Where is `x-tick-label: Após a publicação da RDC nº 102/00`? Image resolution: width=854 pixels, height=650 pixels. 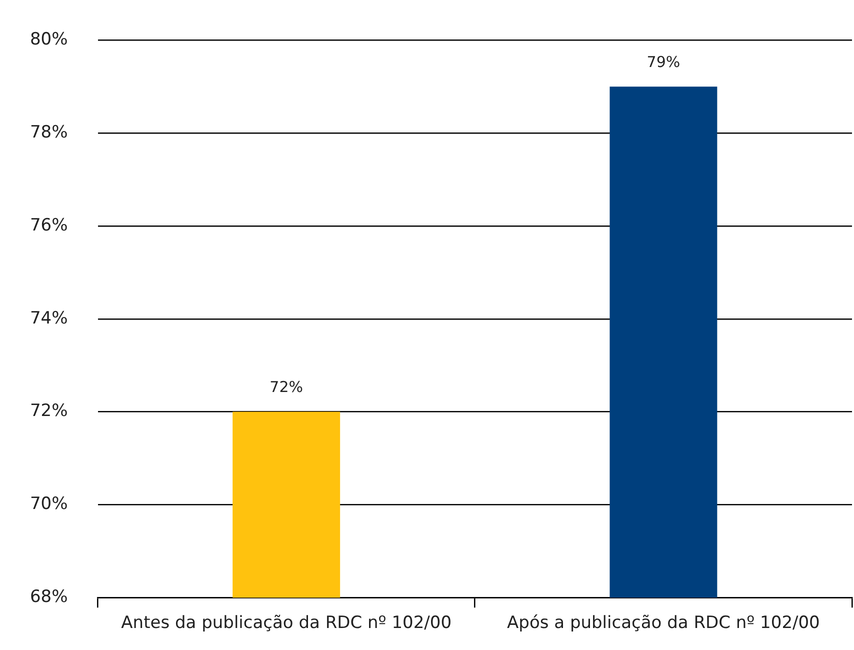 x-tick-label: Após a publicação da RDC nº 102/00 is located at coordinates (663, 623).